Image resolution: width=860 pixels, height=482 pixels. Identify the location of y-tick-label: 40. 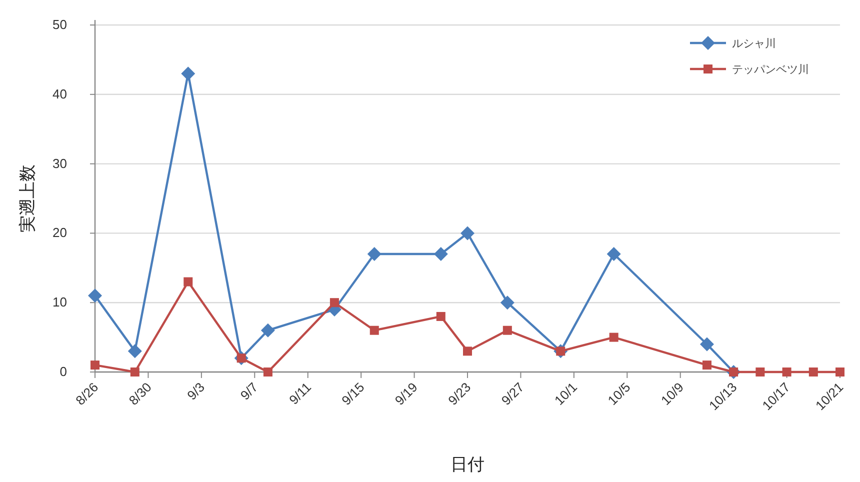
(59, 94).